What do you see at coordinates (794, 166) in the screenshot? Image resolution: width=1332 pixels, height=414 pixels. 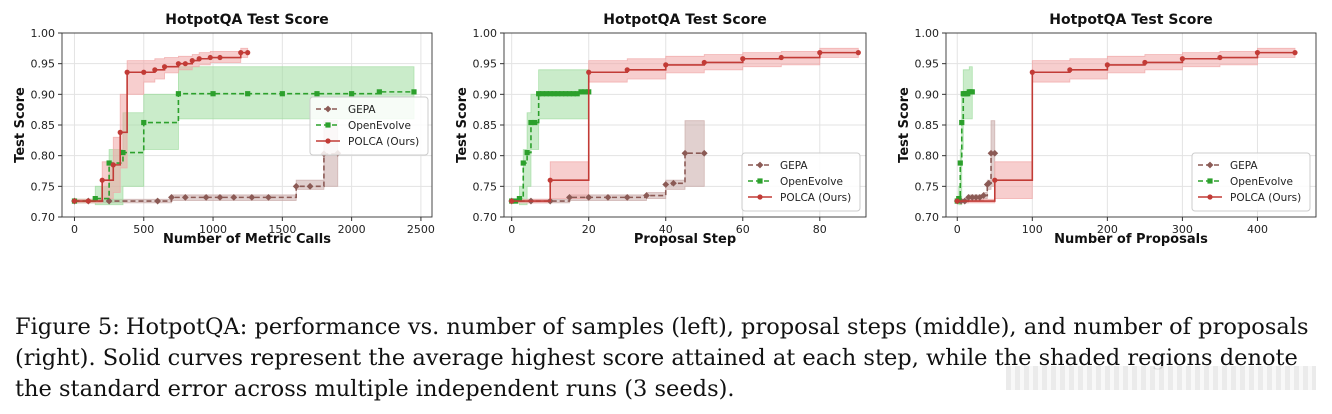 I see `legend-label-gepa: GEPA` at bounding box center [794, 166].